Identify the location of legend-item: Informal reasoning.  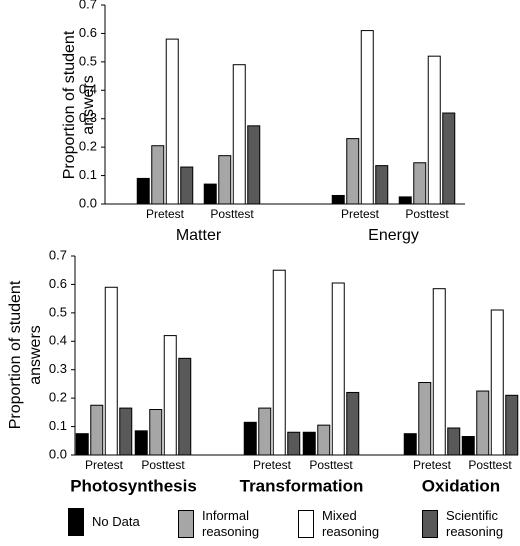
(230, 524).